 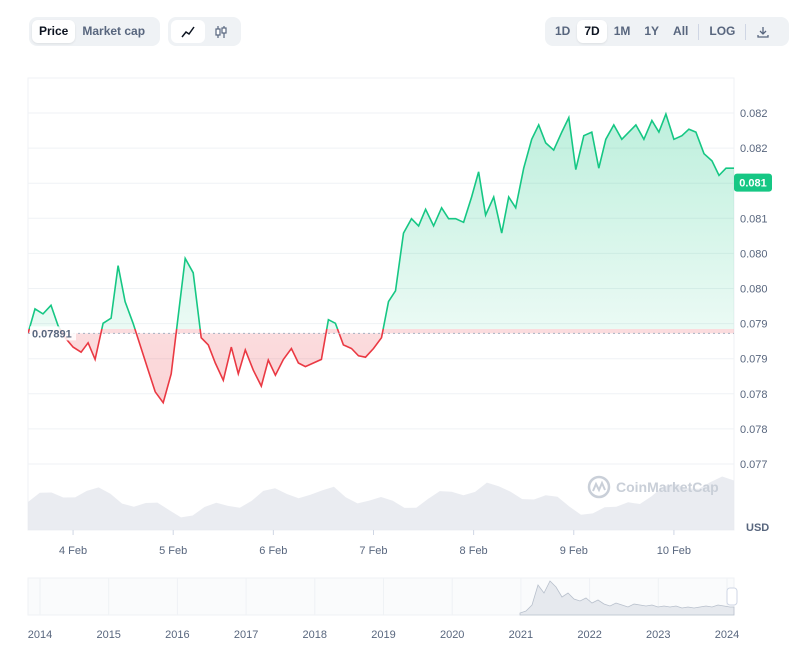 What do you see at coordinates (674, 551) in the screenshot?
I see `x-tick-label: 10 Feb` at bounding box center [674, 551].